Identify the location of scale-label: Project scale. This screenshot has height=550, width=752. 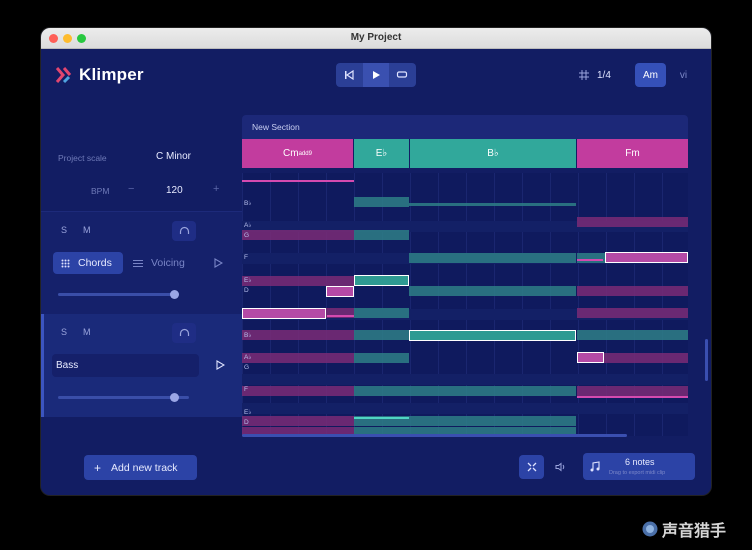
(82, 158).